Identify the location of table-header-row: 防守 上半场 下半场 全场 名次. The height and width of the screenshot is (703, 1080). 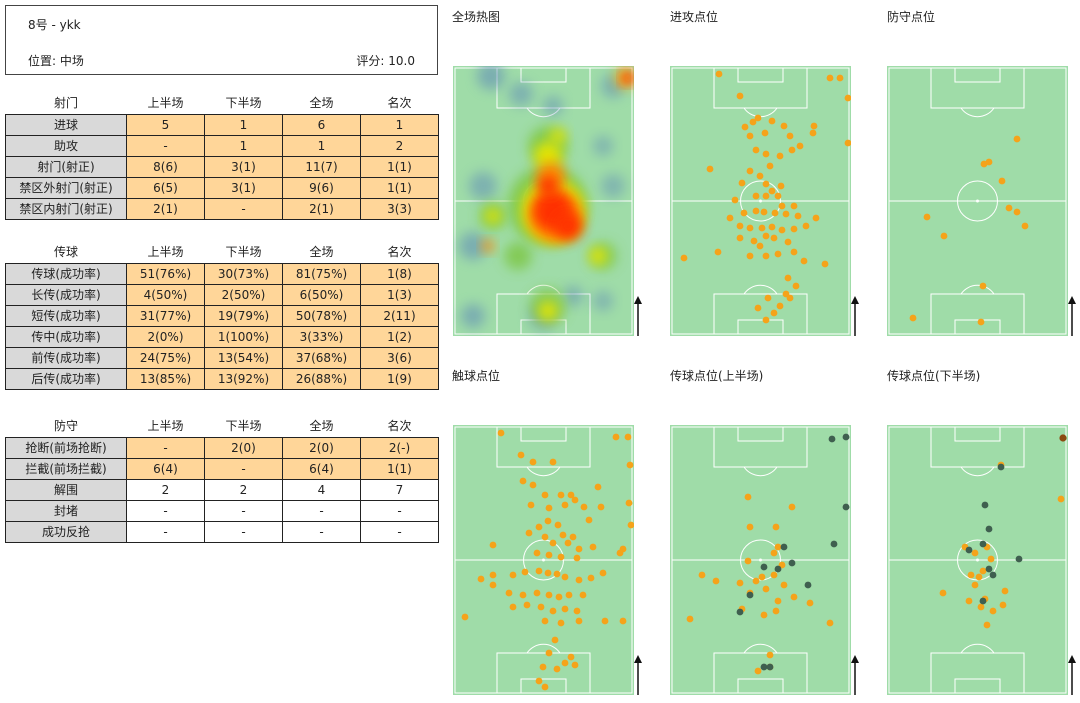
(222, 426).